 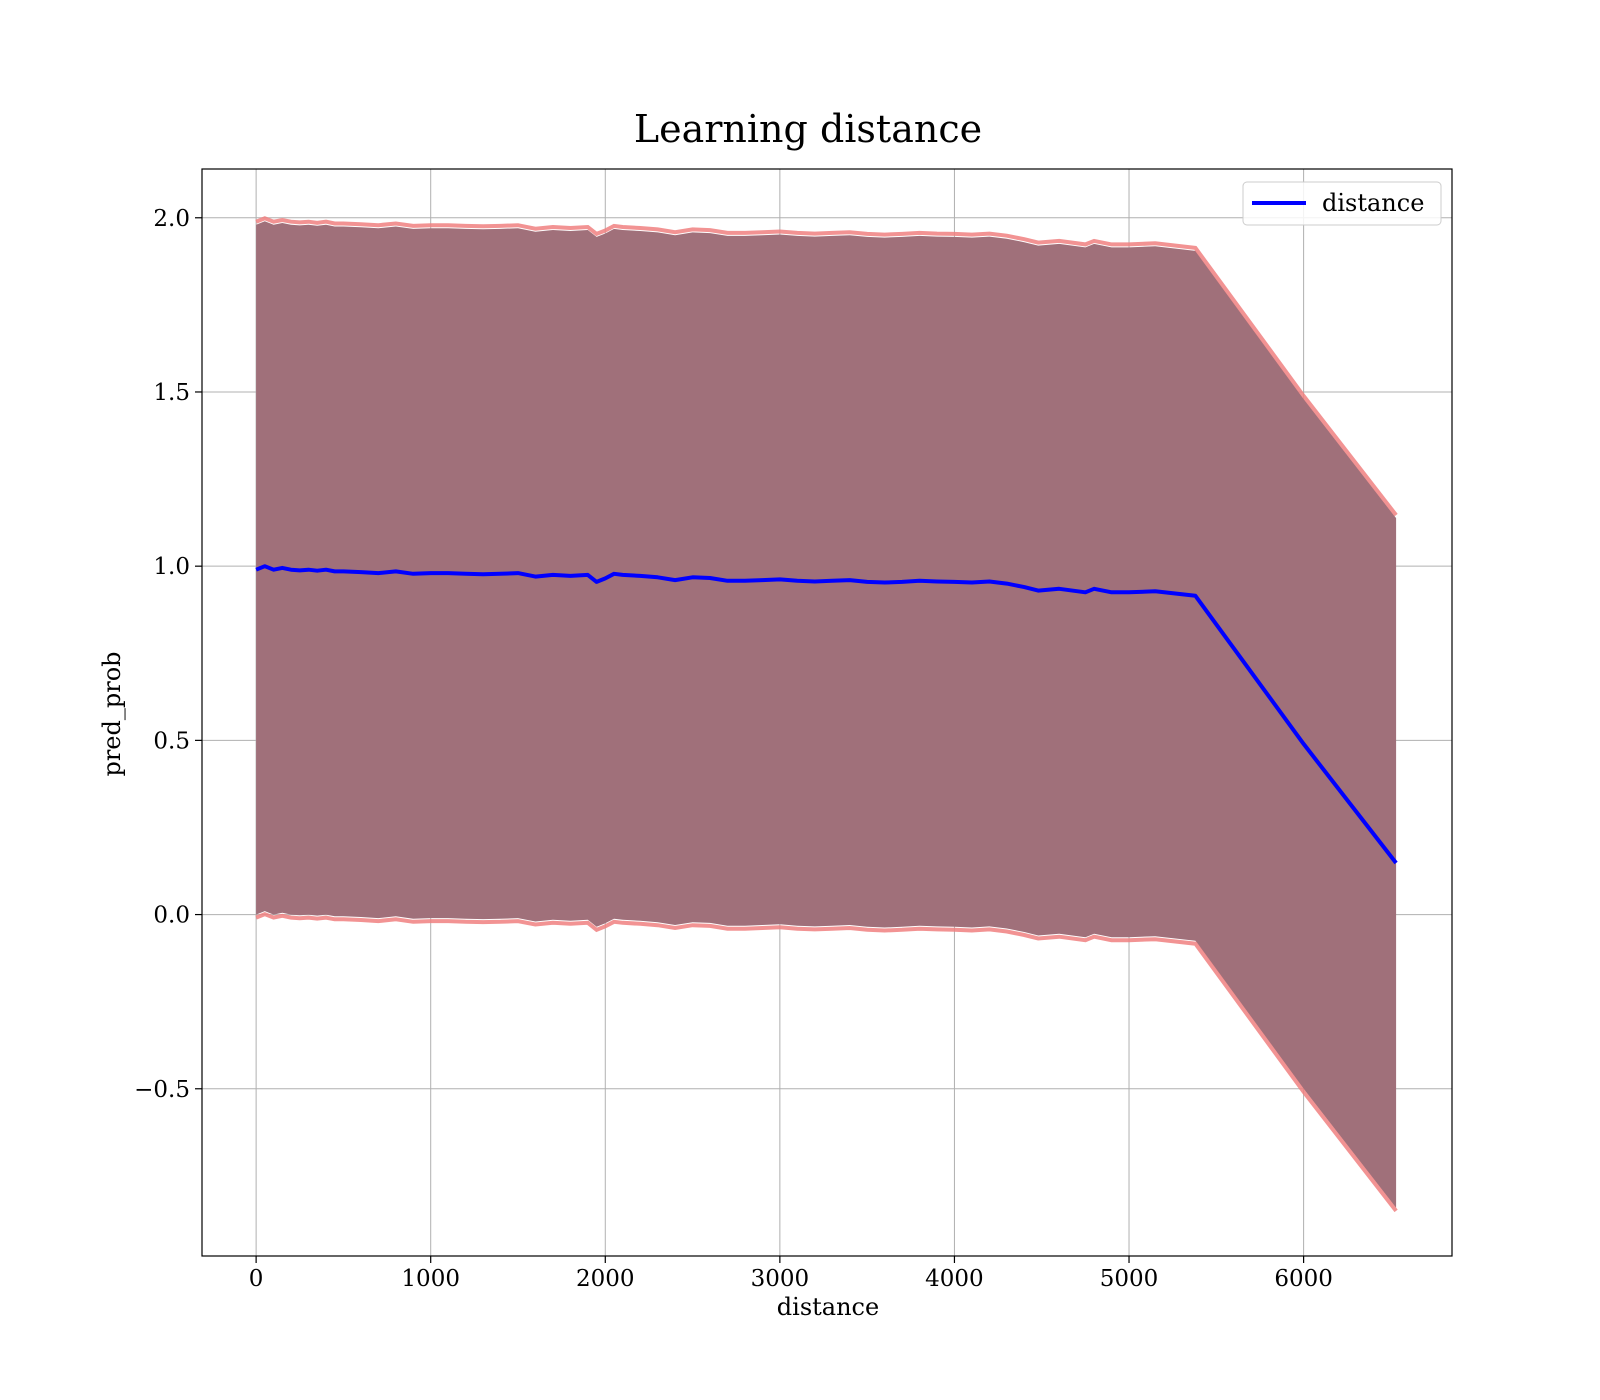 I want to click on chart-title: Learning distance, so click(x=808, y=129).